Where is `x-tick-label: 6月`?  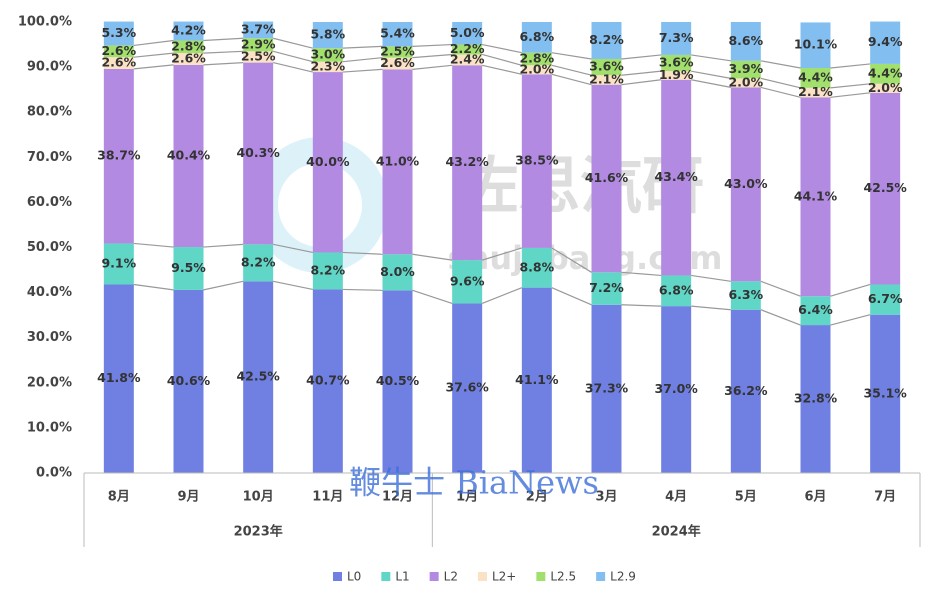
x-tick-label: 6月 is located at coordinates (815, 497).